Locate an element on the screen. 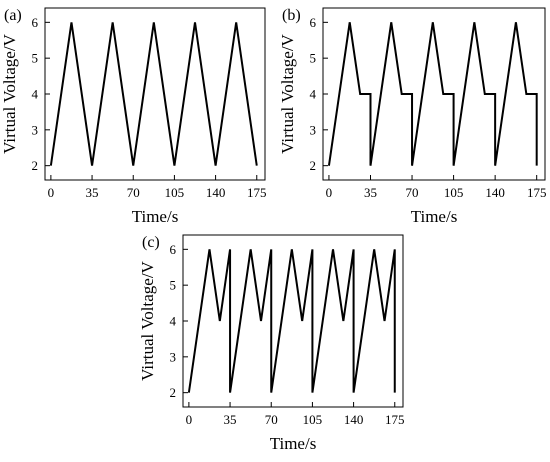  panel-label: (c) is located at coordinates (151, 242).